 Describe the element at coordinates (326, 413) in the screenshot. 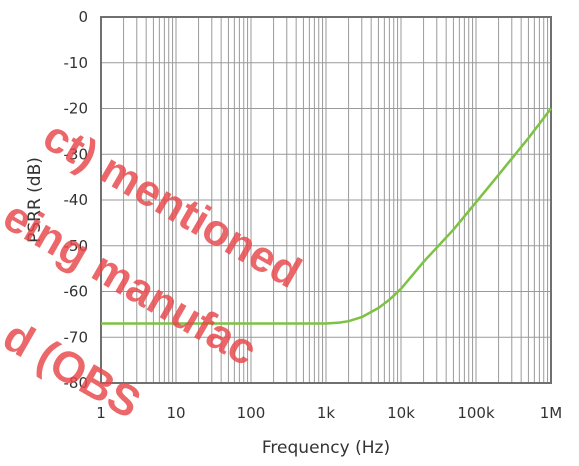

I see `x-tick-label: 1k` at that location.